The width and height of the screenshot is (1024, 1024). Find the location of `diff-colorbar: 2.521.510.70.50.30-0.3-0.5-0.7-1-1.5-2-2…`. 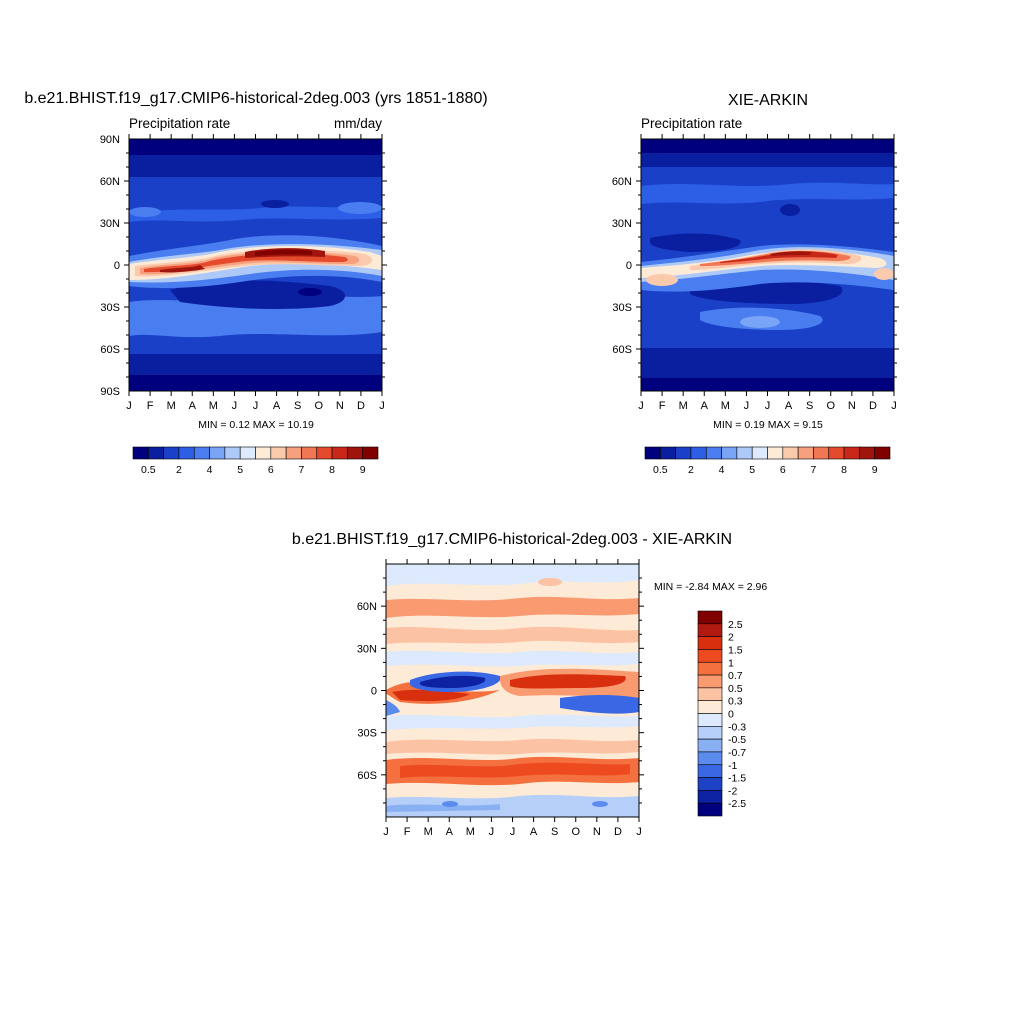

diff-colorbar: 2.521.510.70.50.30-0.3-0.5-0.7-1-1.5-2-2… is located at coordinates (721, 713).